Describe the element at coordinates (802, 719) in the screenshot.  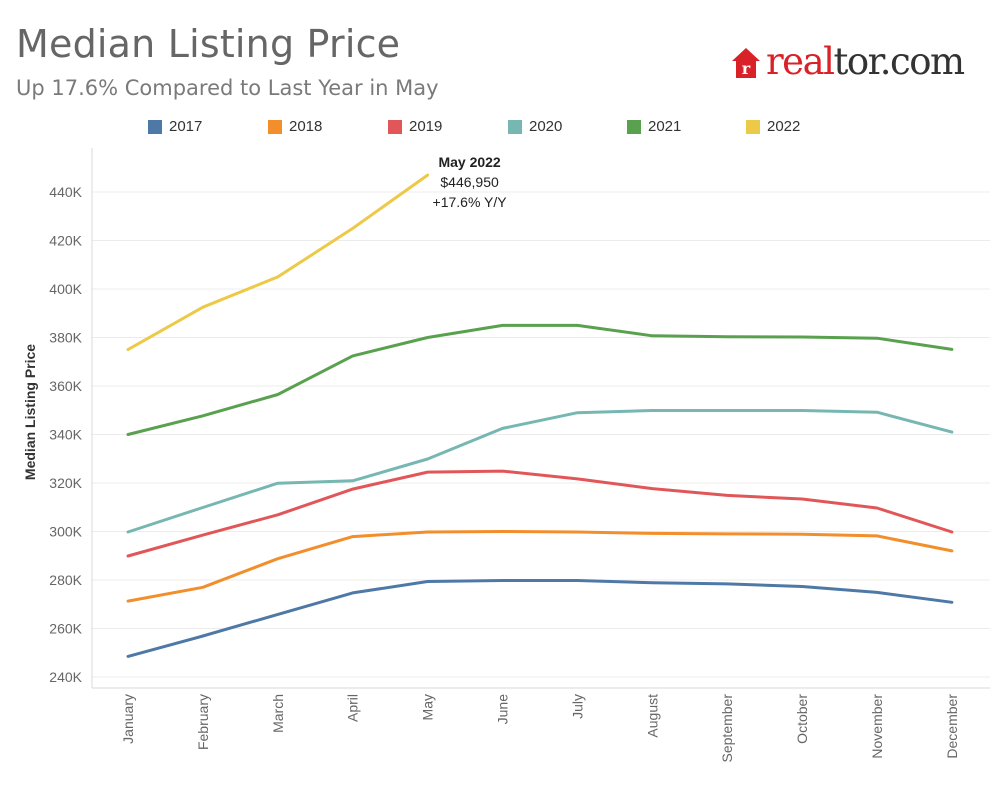
I see `x-tick-label: October` at that location.